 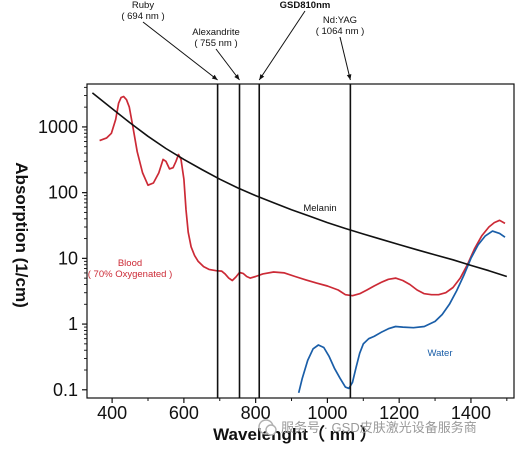 I want to click on ruby-label: Ruby, so click(x=143, y=5).